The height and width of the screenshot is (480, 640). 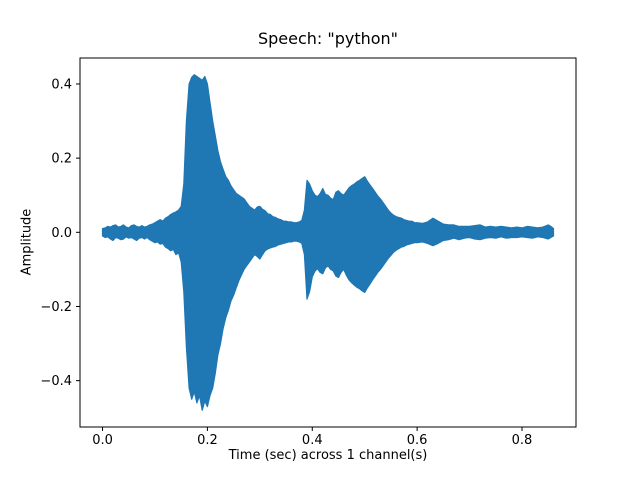 What do you see at coordinates (61, 159) in the screenshot?
I see `y-tick-label: 0.2` at bounding box center [61, 159].